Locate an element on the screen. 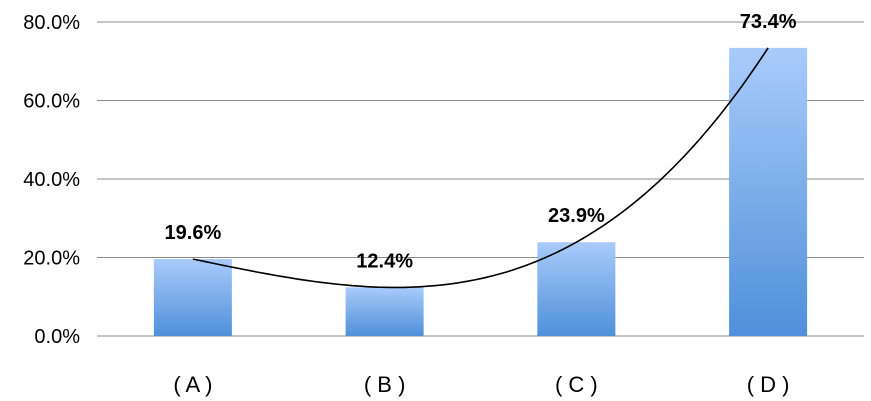 Image resolution: width=871 pixels, height=401 pixels. data-label: 19.6% is located at coordinates (193, 233).